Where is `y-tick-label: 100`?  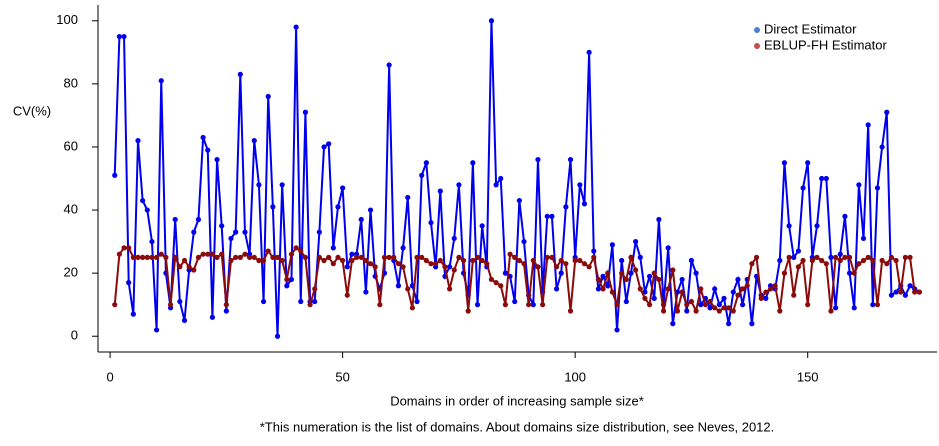 y-tick-label: 100 is located at coordinates (67, 19).